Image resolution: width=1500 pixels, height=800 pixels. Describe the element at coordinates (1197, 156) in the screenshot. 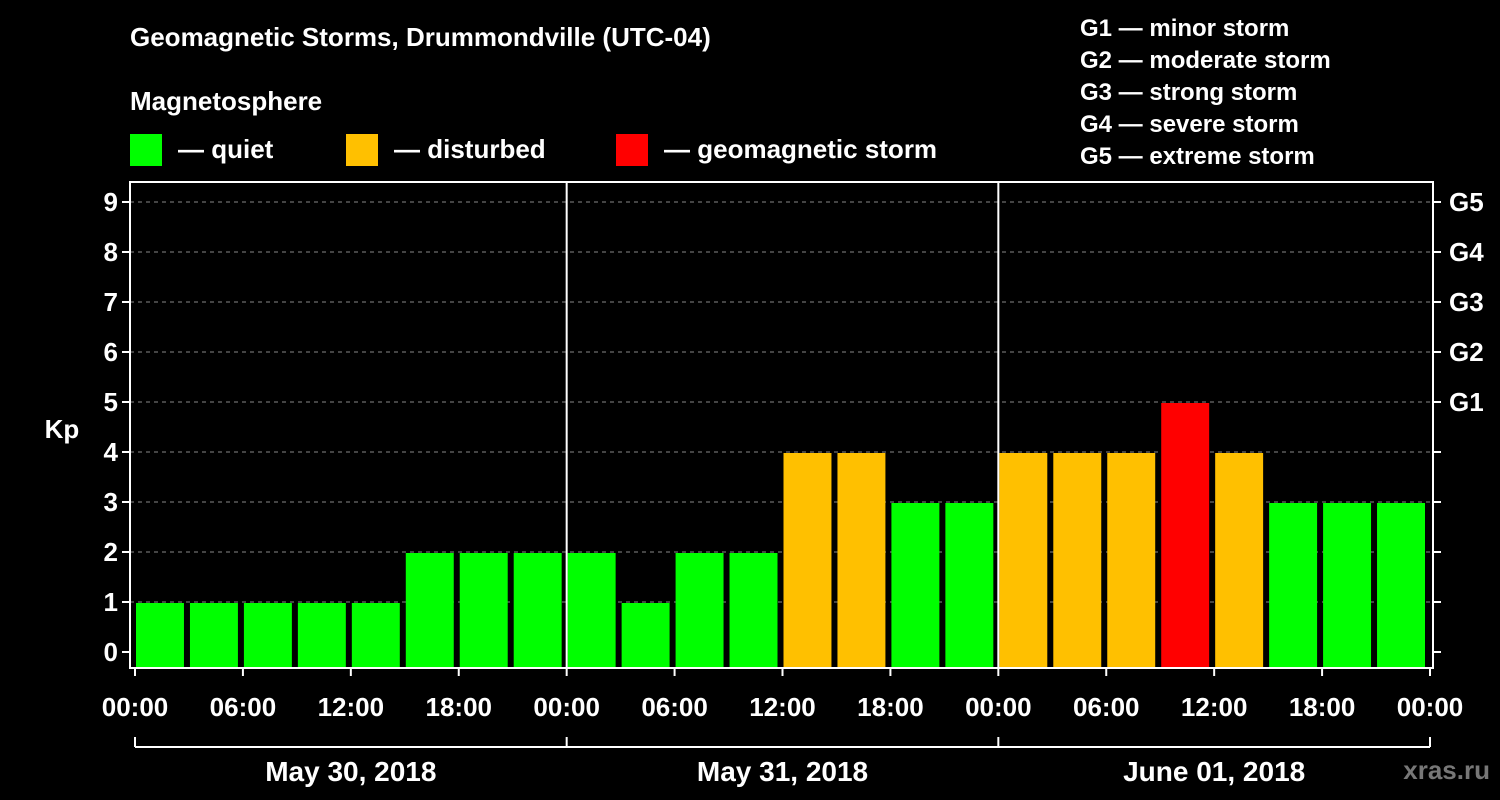

I see `storm-scale-g5: G5 — extreme storm` at that location.